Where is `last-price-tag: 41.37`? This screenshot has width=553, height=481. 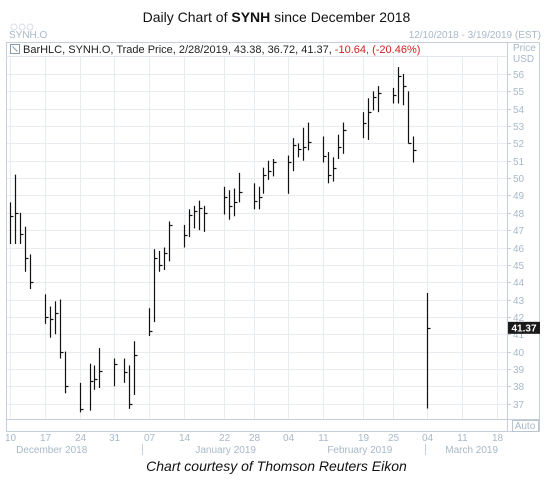
last-price-tag: 41.37 is located at coordinates (524, 327).